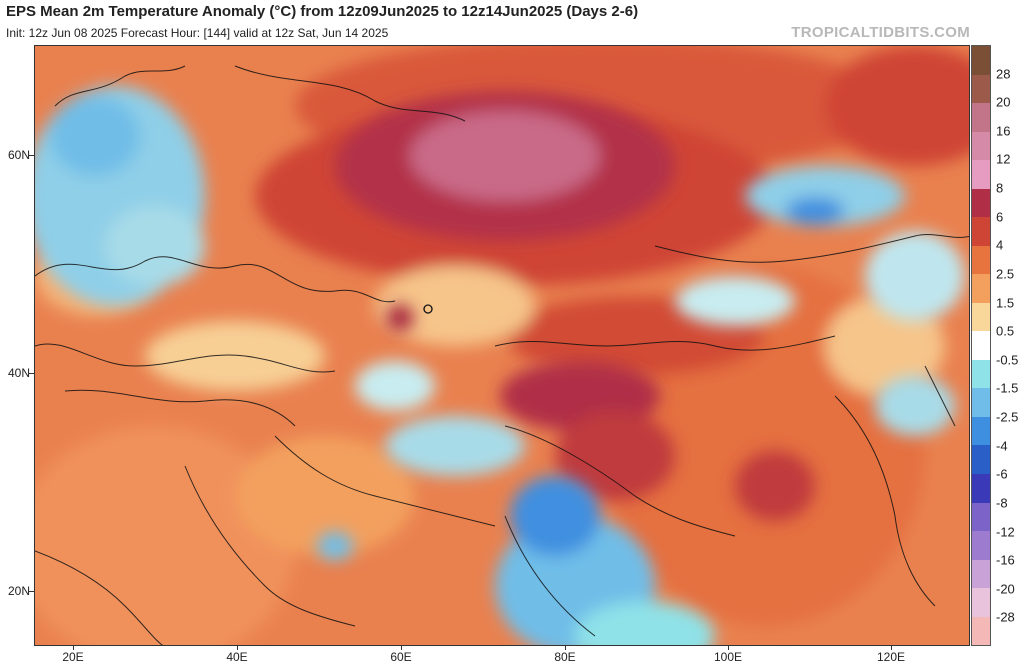 This screenshot has height=665, width=1024. What do you see at coordinates (1007, 417) in the screenshot?
I see `colorbar-label: -2.5` at bounding box center [1007, 417].